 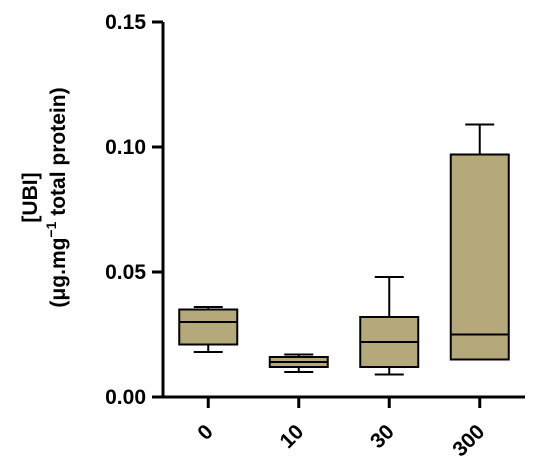 I want to click on y-axis-label-exponent: −1, so click(x=51, y=229).